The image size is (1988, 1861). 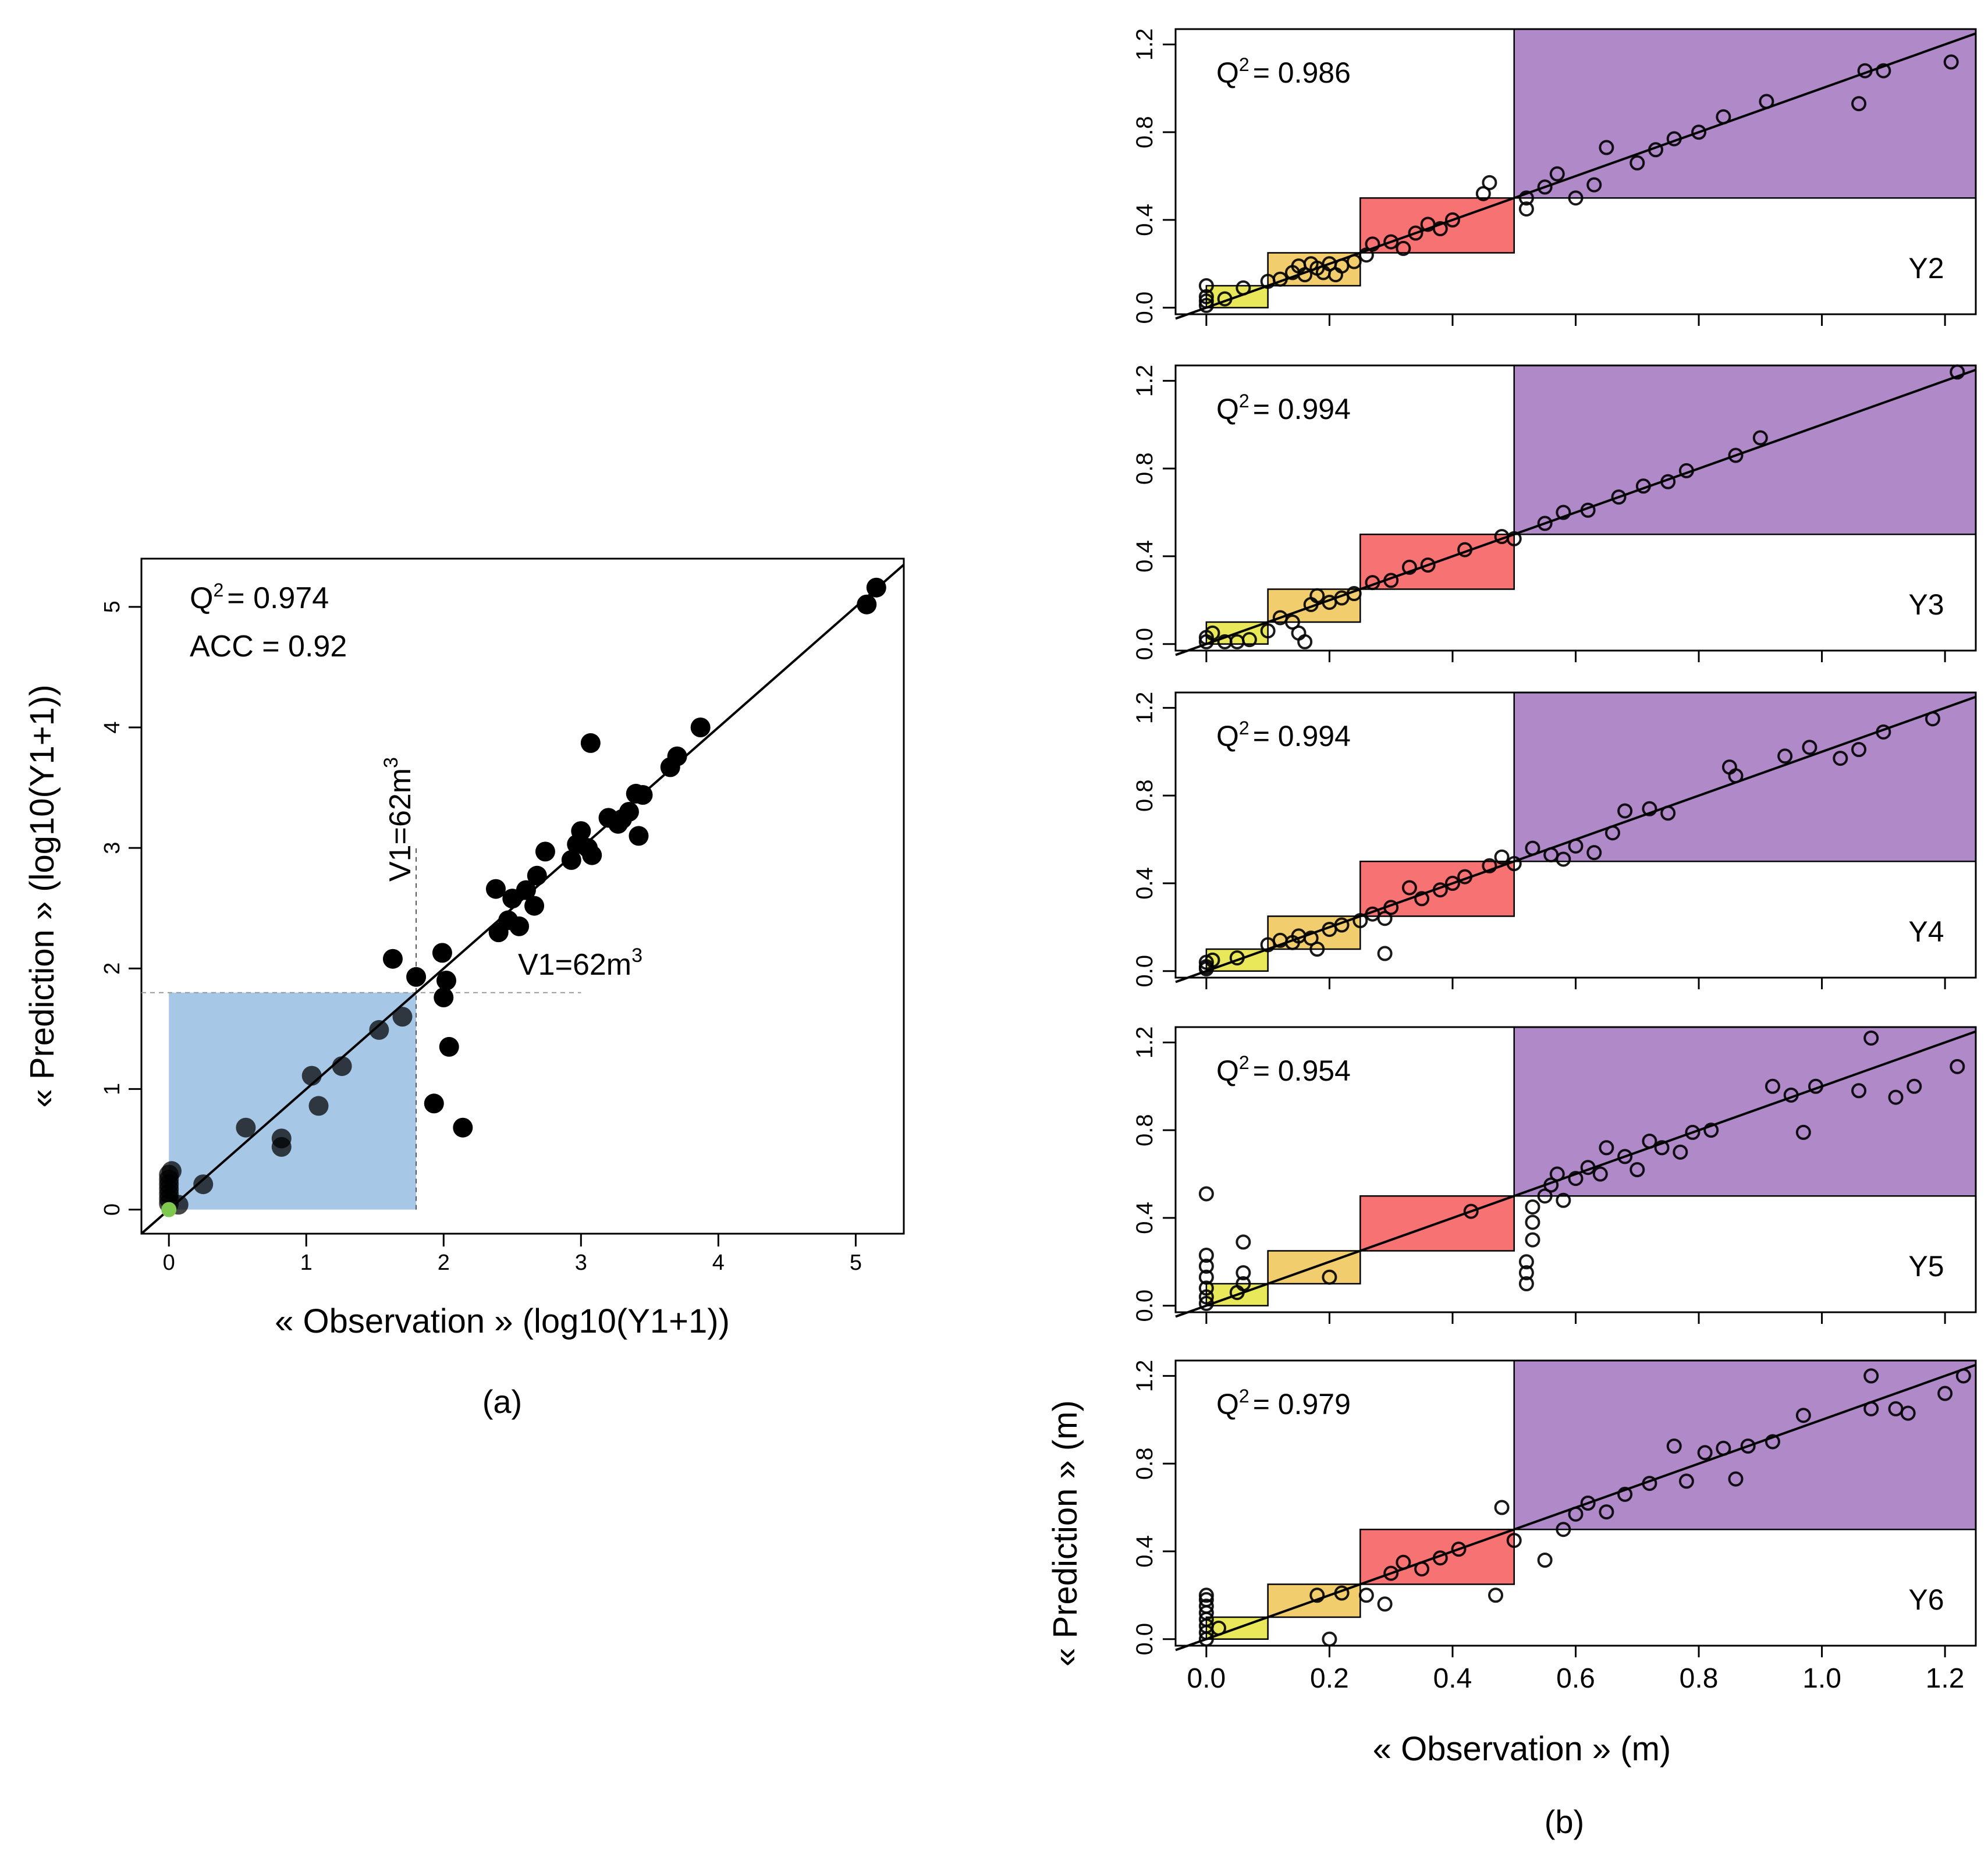 I want to click on subplot-y5: 0.0 0.4 0.8 1.2 Q2 = 0.954 Y5, so click(x=1554, y=1175).